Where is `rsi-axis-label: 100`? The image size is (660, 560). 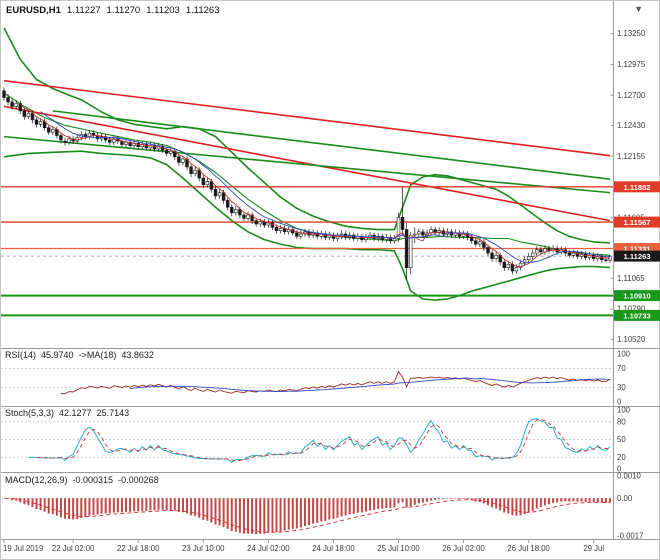 rsi-axis-label: 100 is located at coordinates (624, 354).